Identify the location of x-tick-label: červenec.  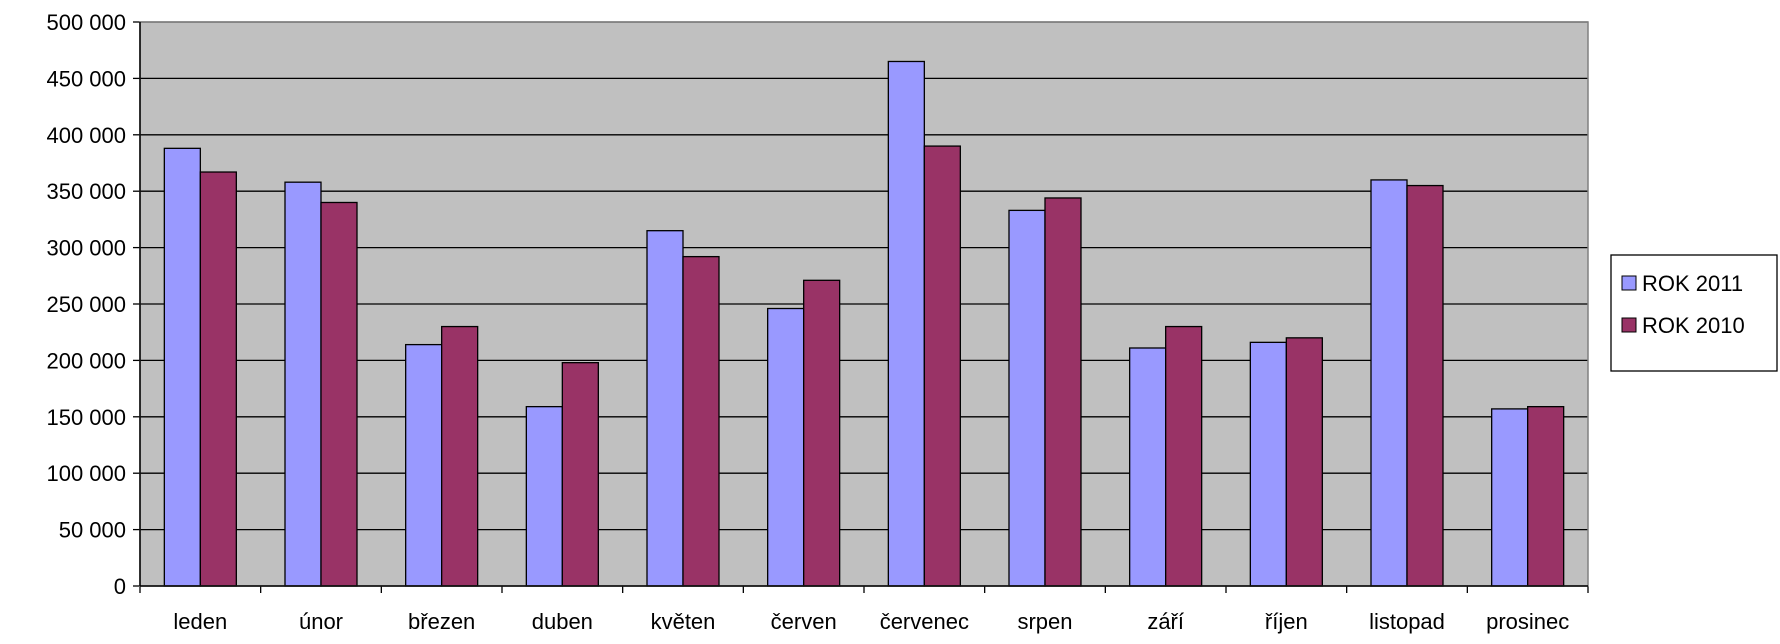
(924, 621).